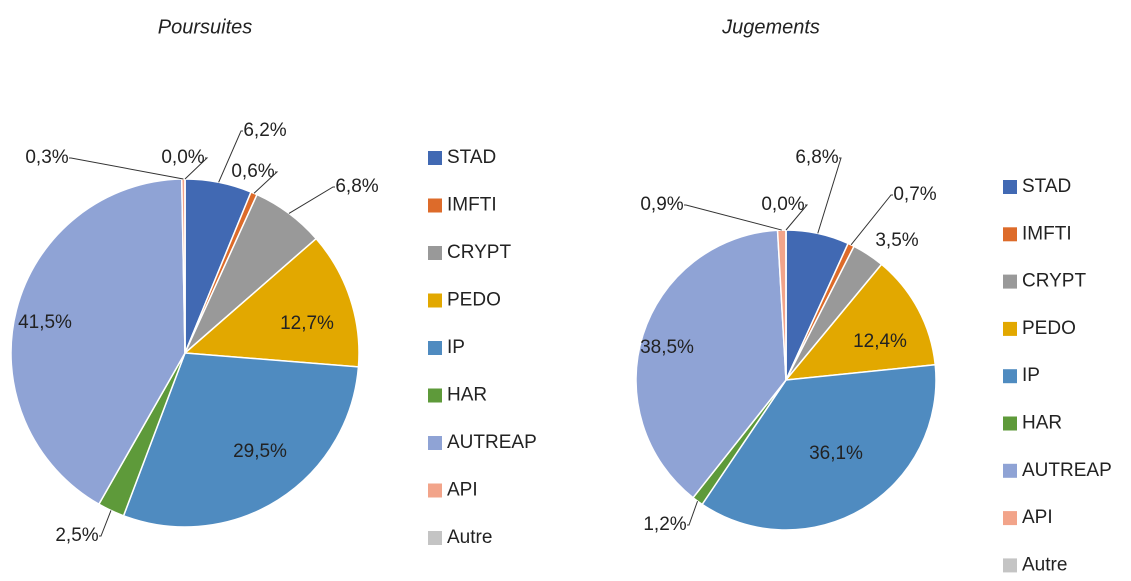 The height and width of the screenshot is (581, 1131). Describe the element at coordinates (836, 453) in the screenshot. I see `data-label: 36,1%` at that location.